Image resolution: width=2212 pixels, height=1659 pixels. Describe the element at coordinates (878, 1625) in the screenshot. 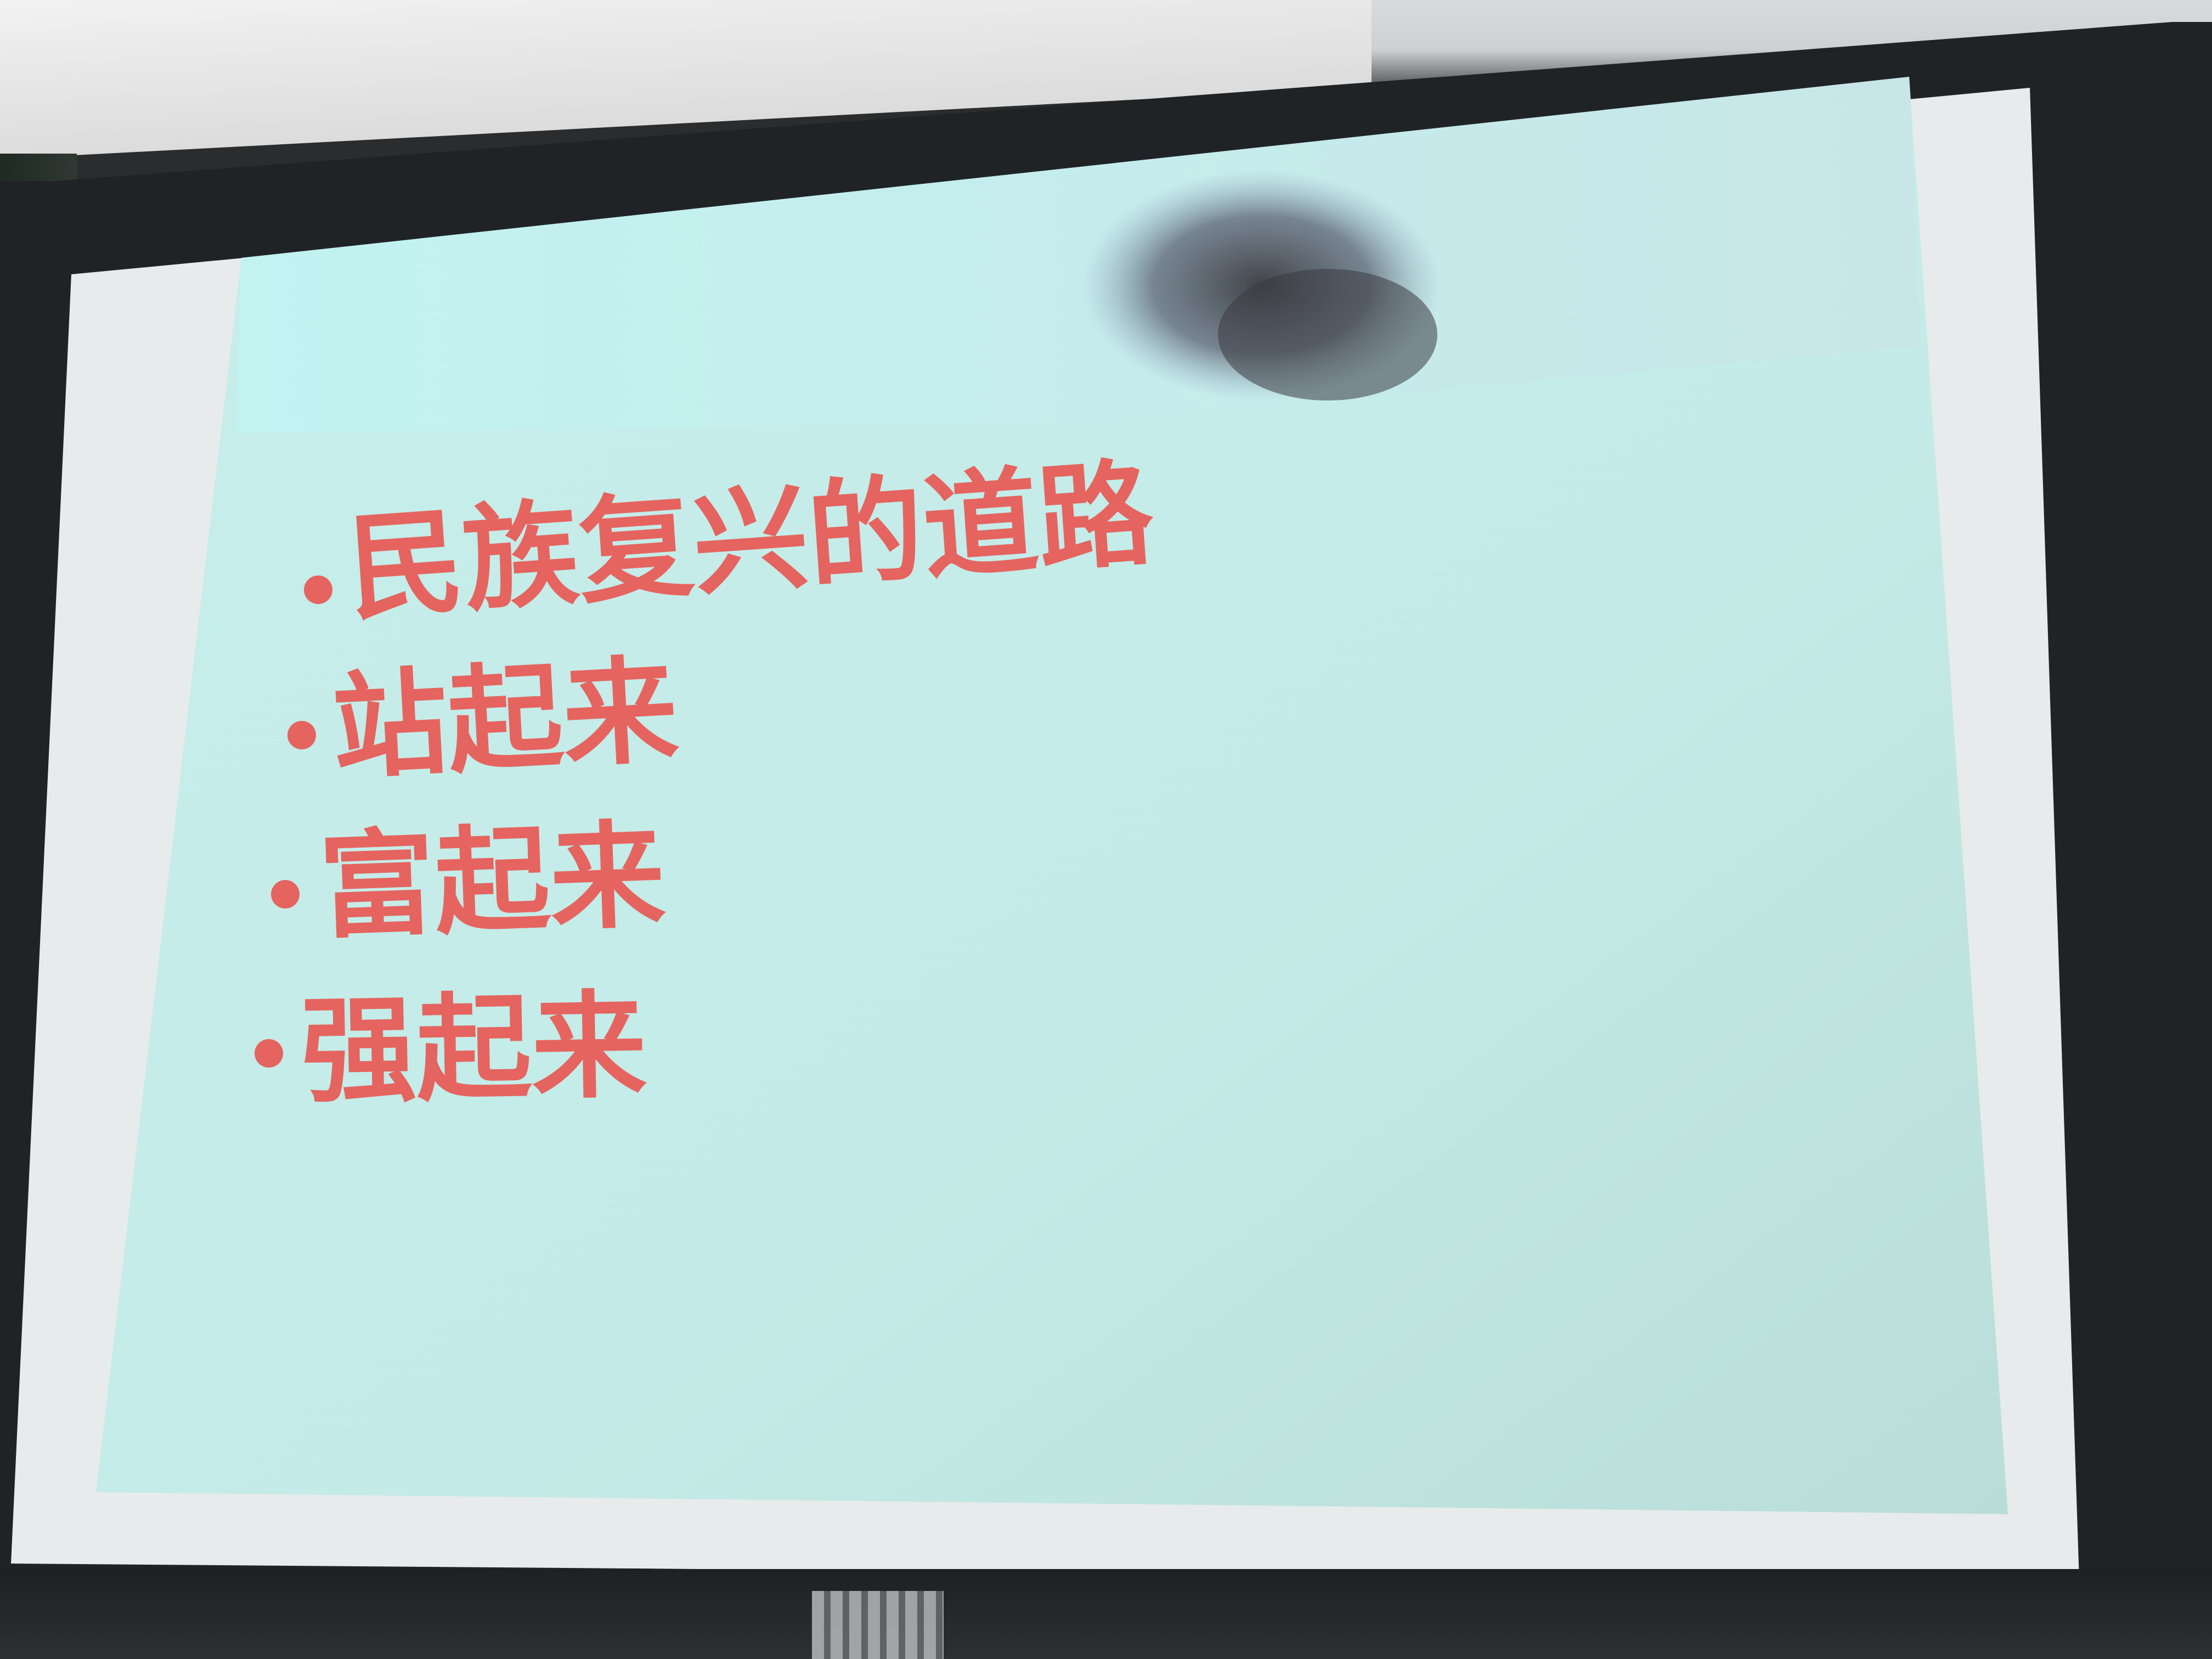

I see `bottom-light-fixture` at that location.